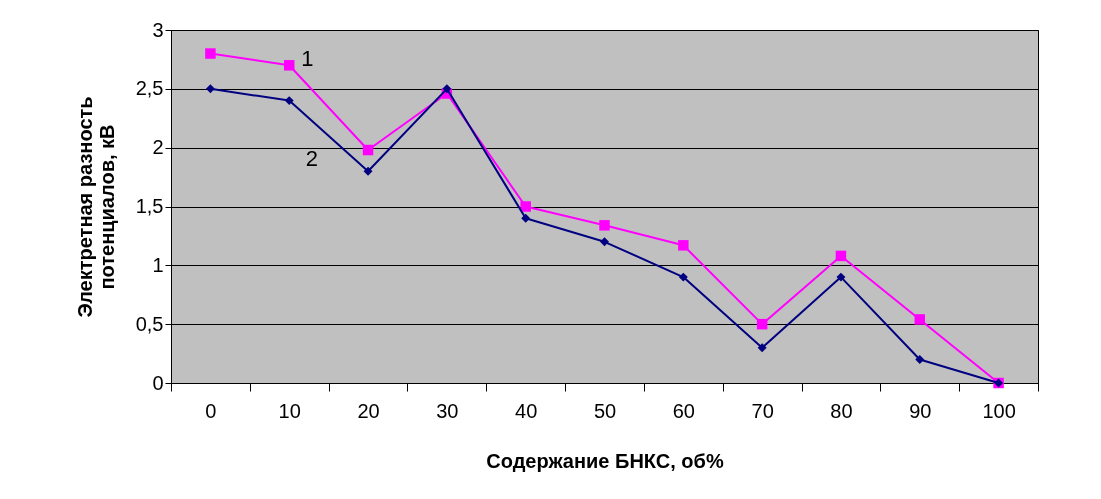 The image size is (1101, 499). I want to click on x-tick-label: 40, so click(526, 410).